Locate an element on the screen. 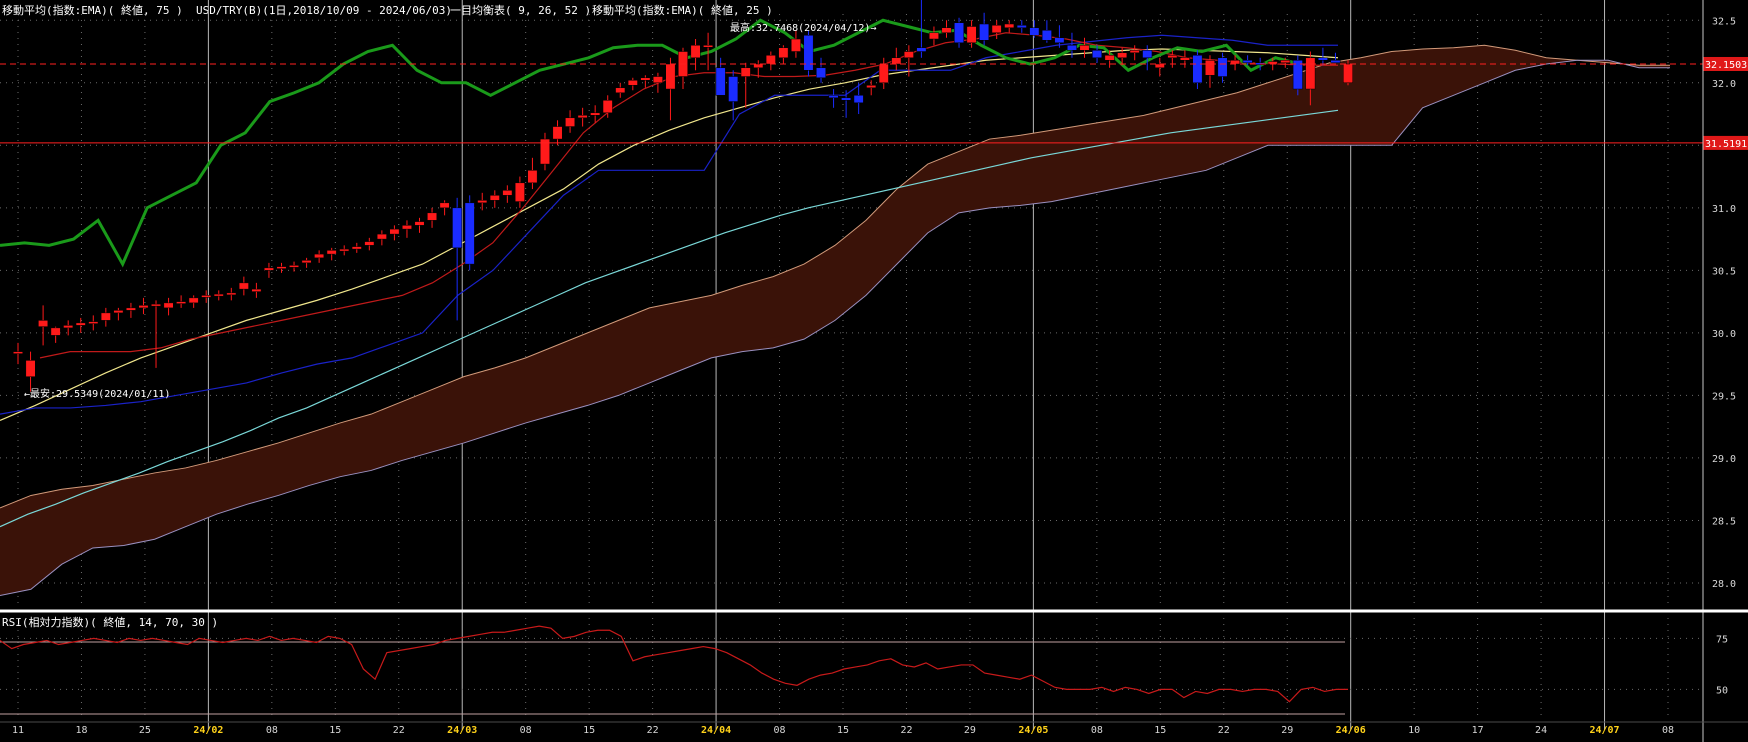 The height and width of the screenshot is (742, 1748). x-tick-label: 29 is located at coordinates (1287, 730).